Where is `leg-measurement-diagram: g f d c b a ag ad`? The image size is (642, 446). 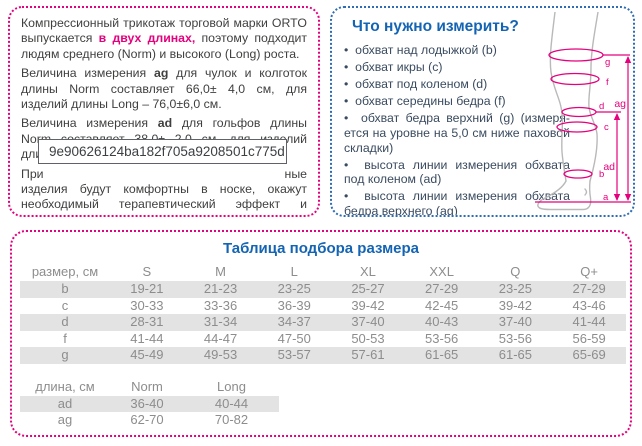
leg-measurement-diagram: g f d c b a ag ad is located at coordinates (583, 111).